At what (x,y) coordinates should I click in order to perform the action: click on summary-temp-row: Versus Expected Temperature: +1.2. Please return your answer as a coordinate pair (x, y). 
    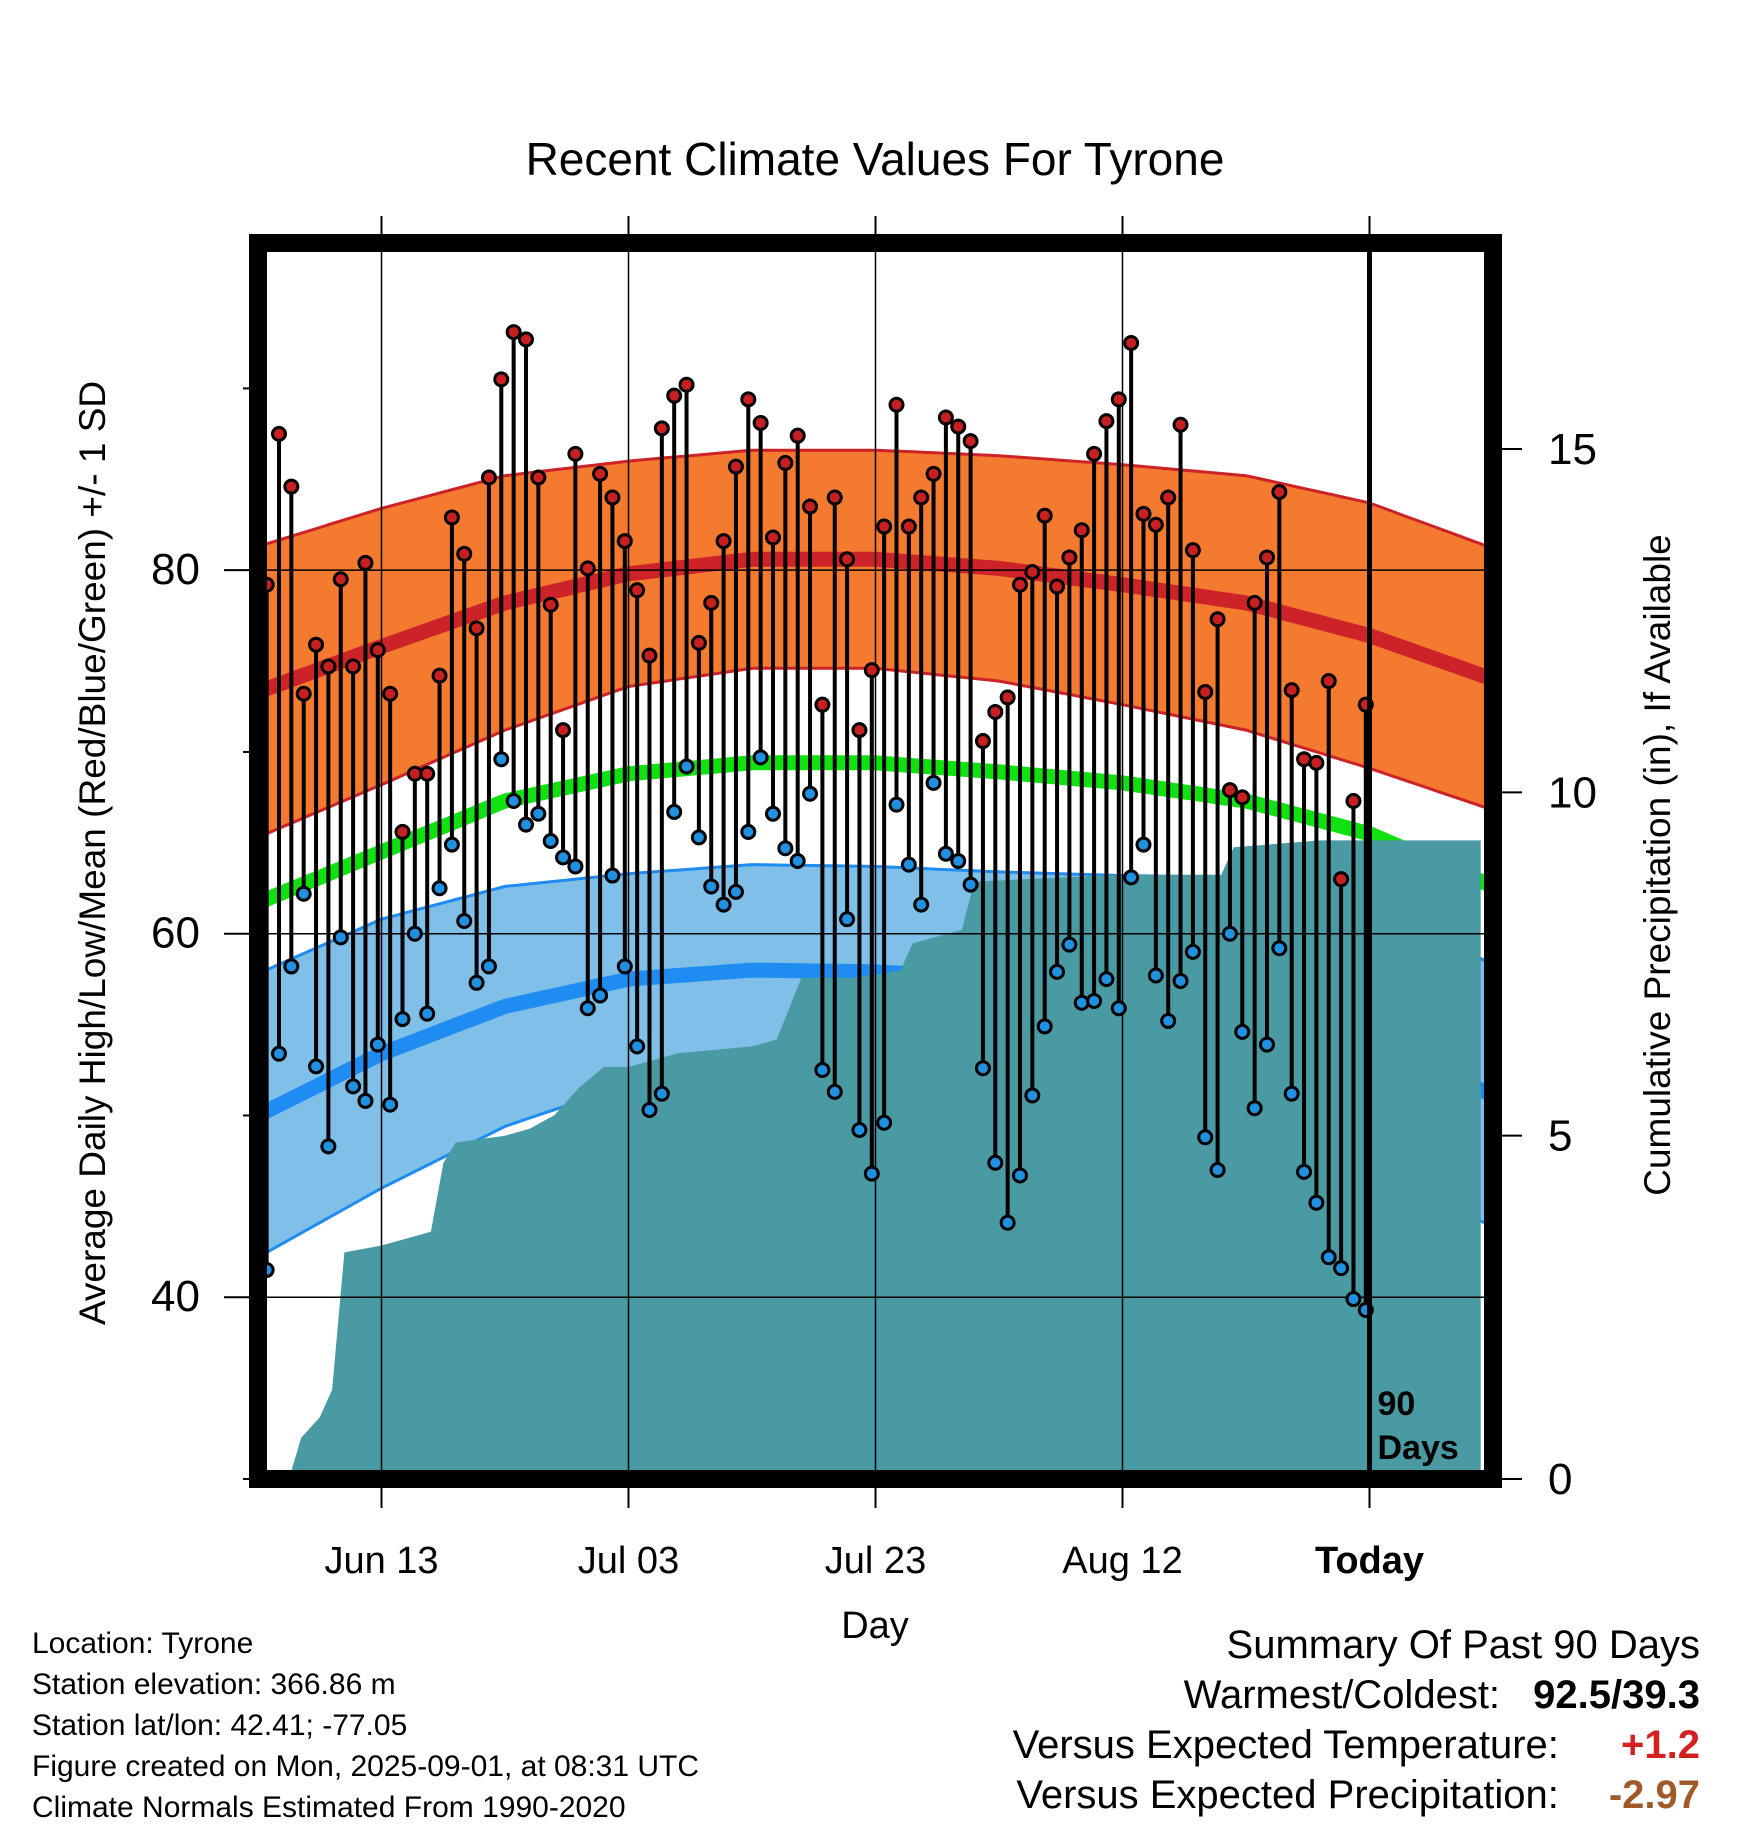
    Looking at the image, I should click on (1356, 1745).